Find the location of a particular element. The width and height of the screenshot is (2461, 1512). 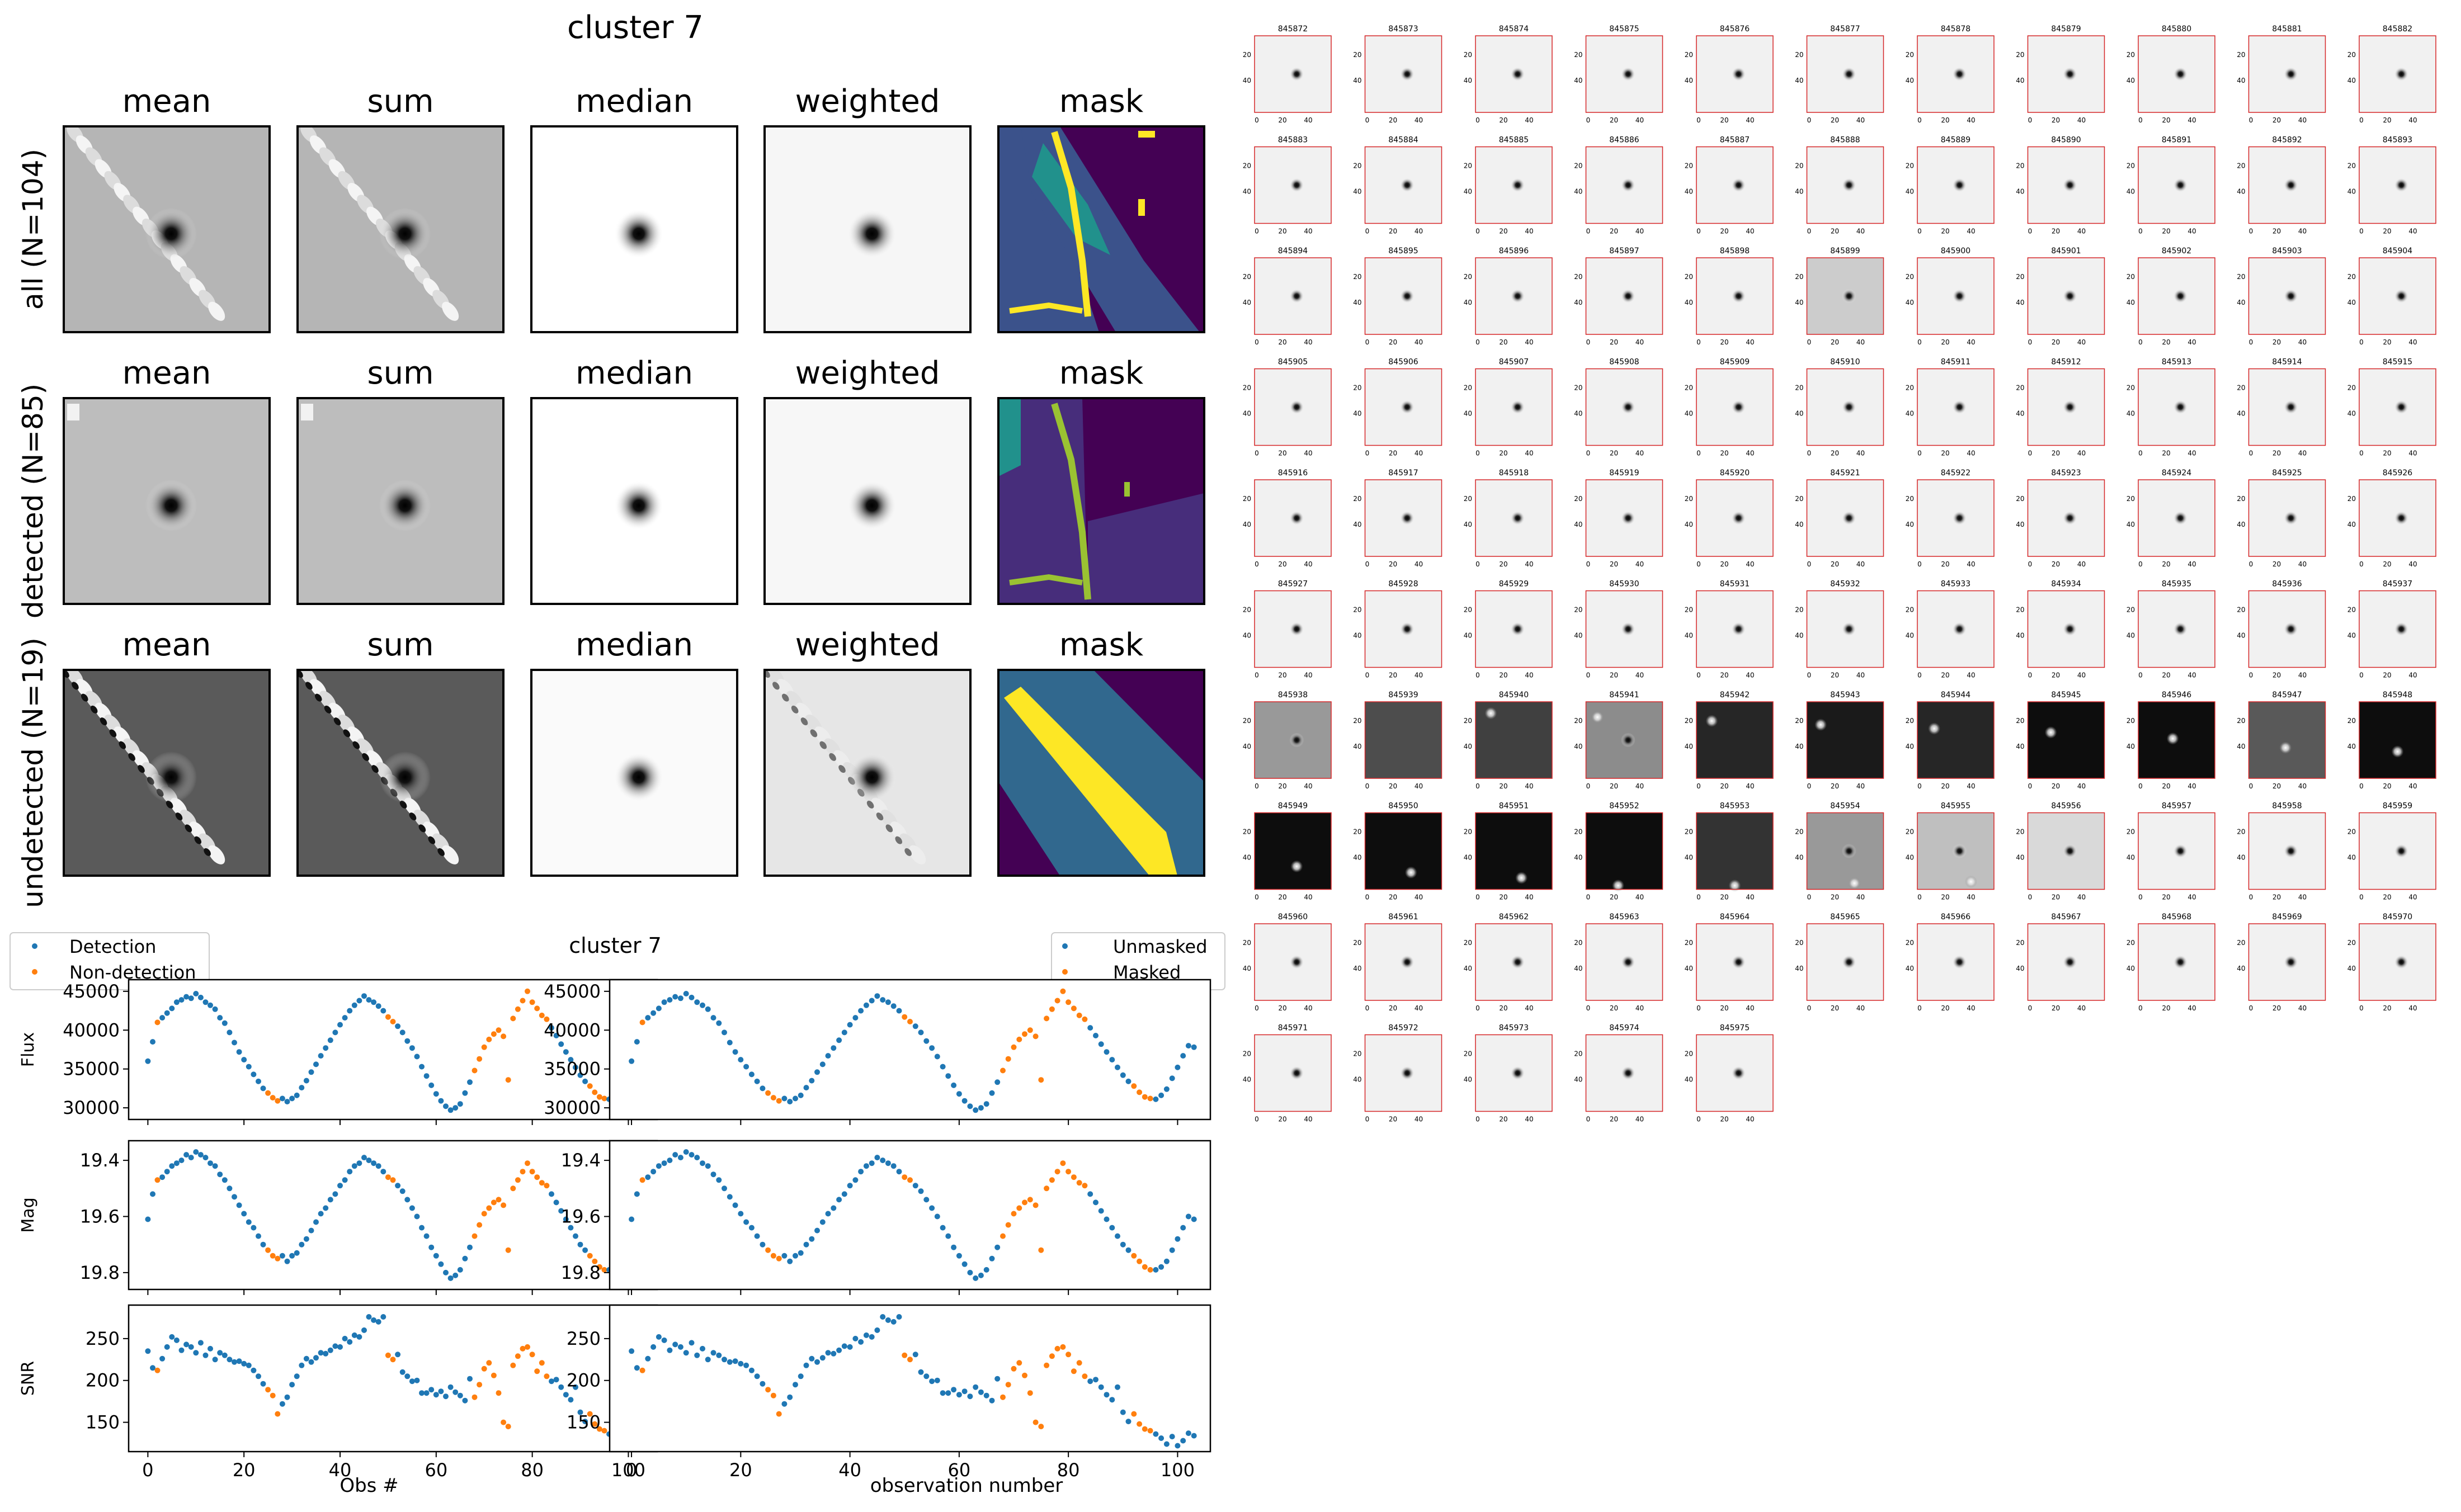

legend-masked-marker is located at coordinates (1065, 972).